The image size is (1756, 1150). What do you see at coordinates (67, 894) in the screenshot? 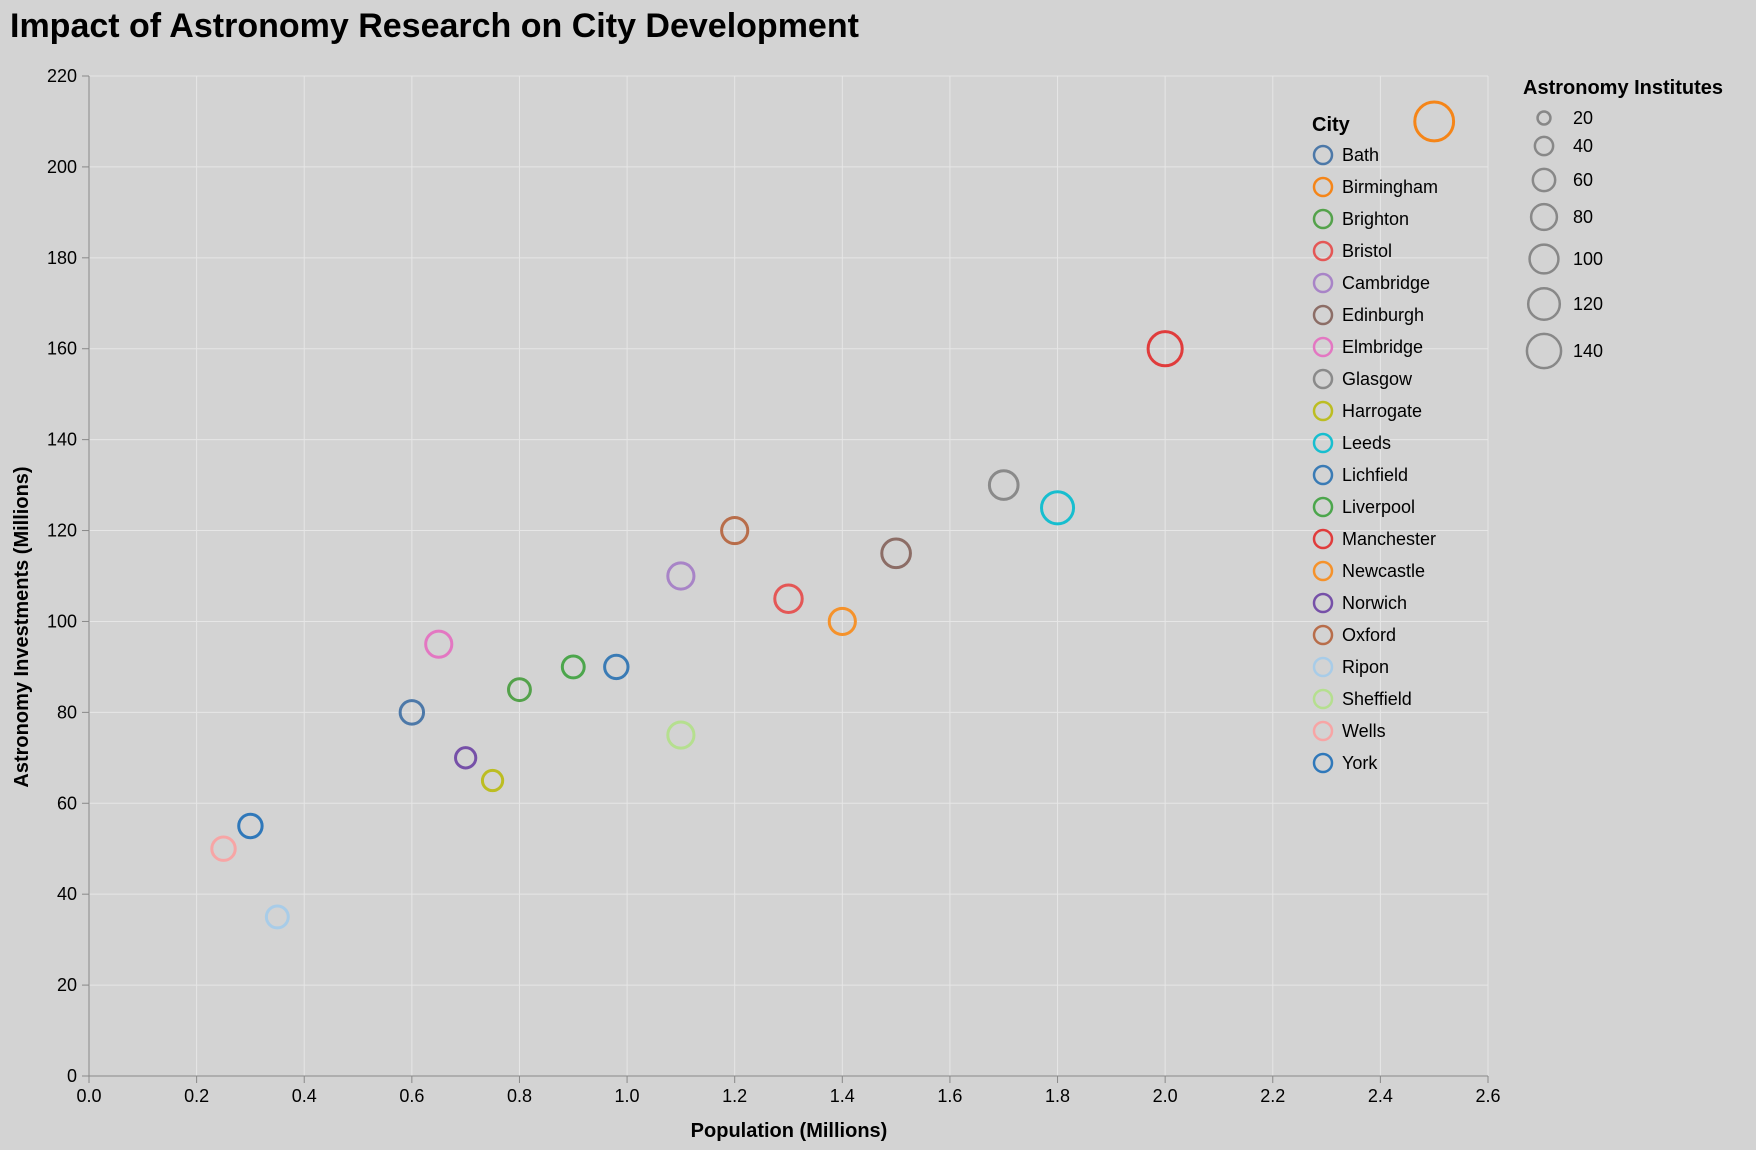
I see `y-tick-label: 40` at bounding box center [67, 894].